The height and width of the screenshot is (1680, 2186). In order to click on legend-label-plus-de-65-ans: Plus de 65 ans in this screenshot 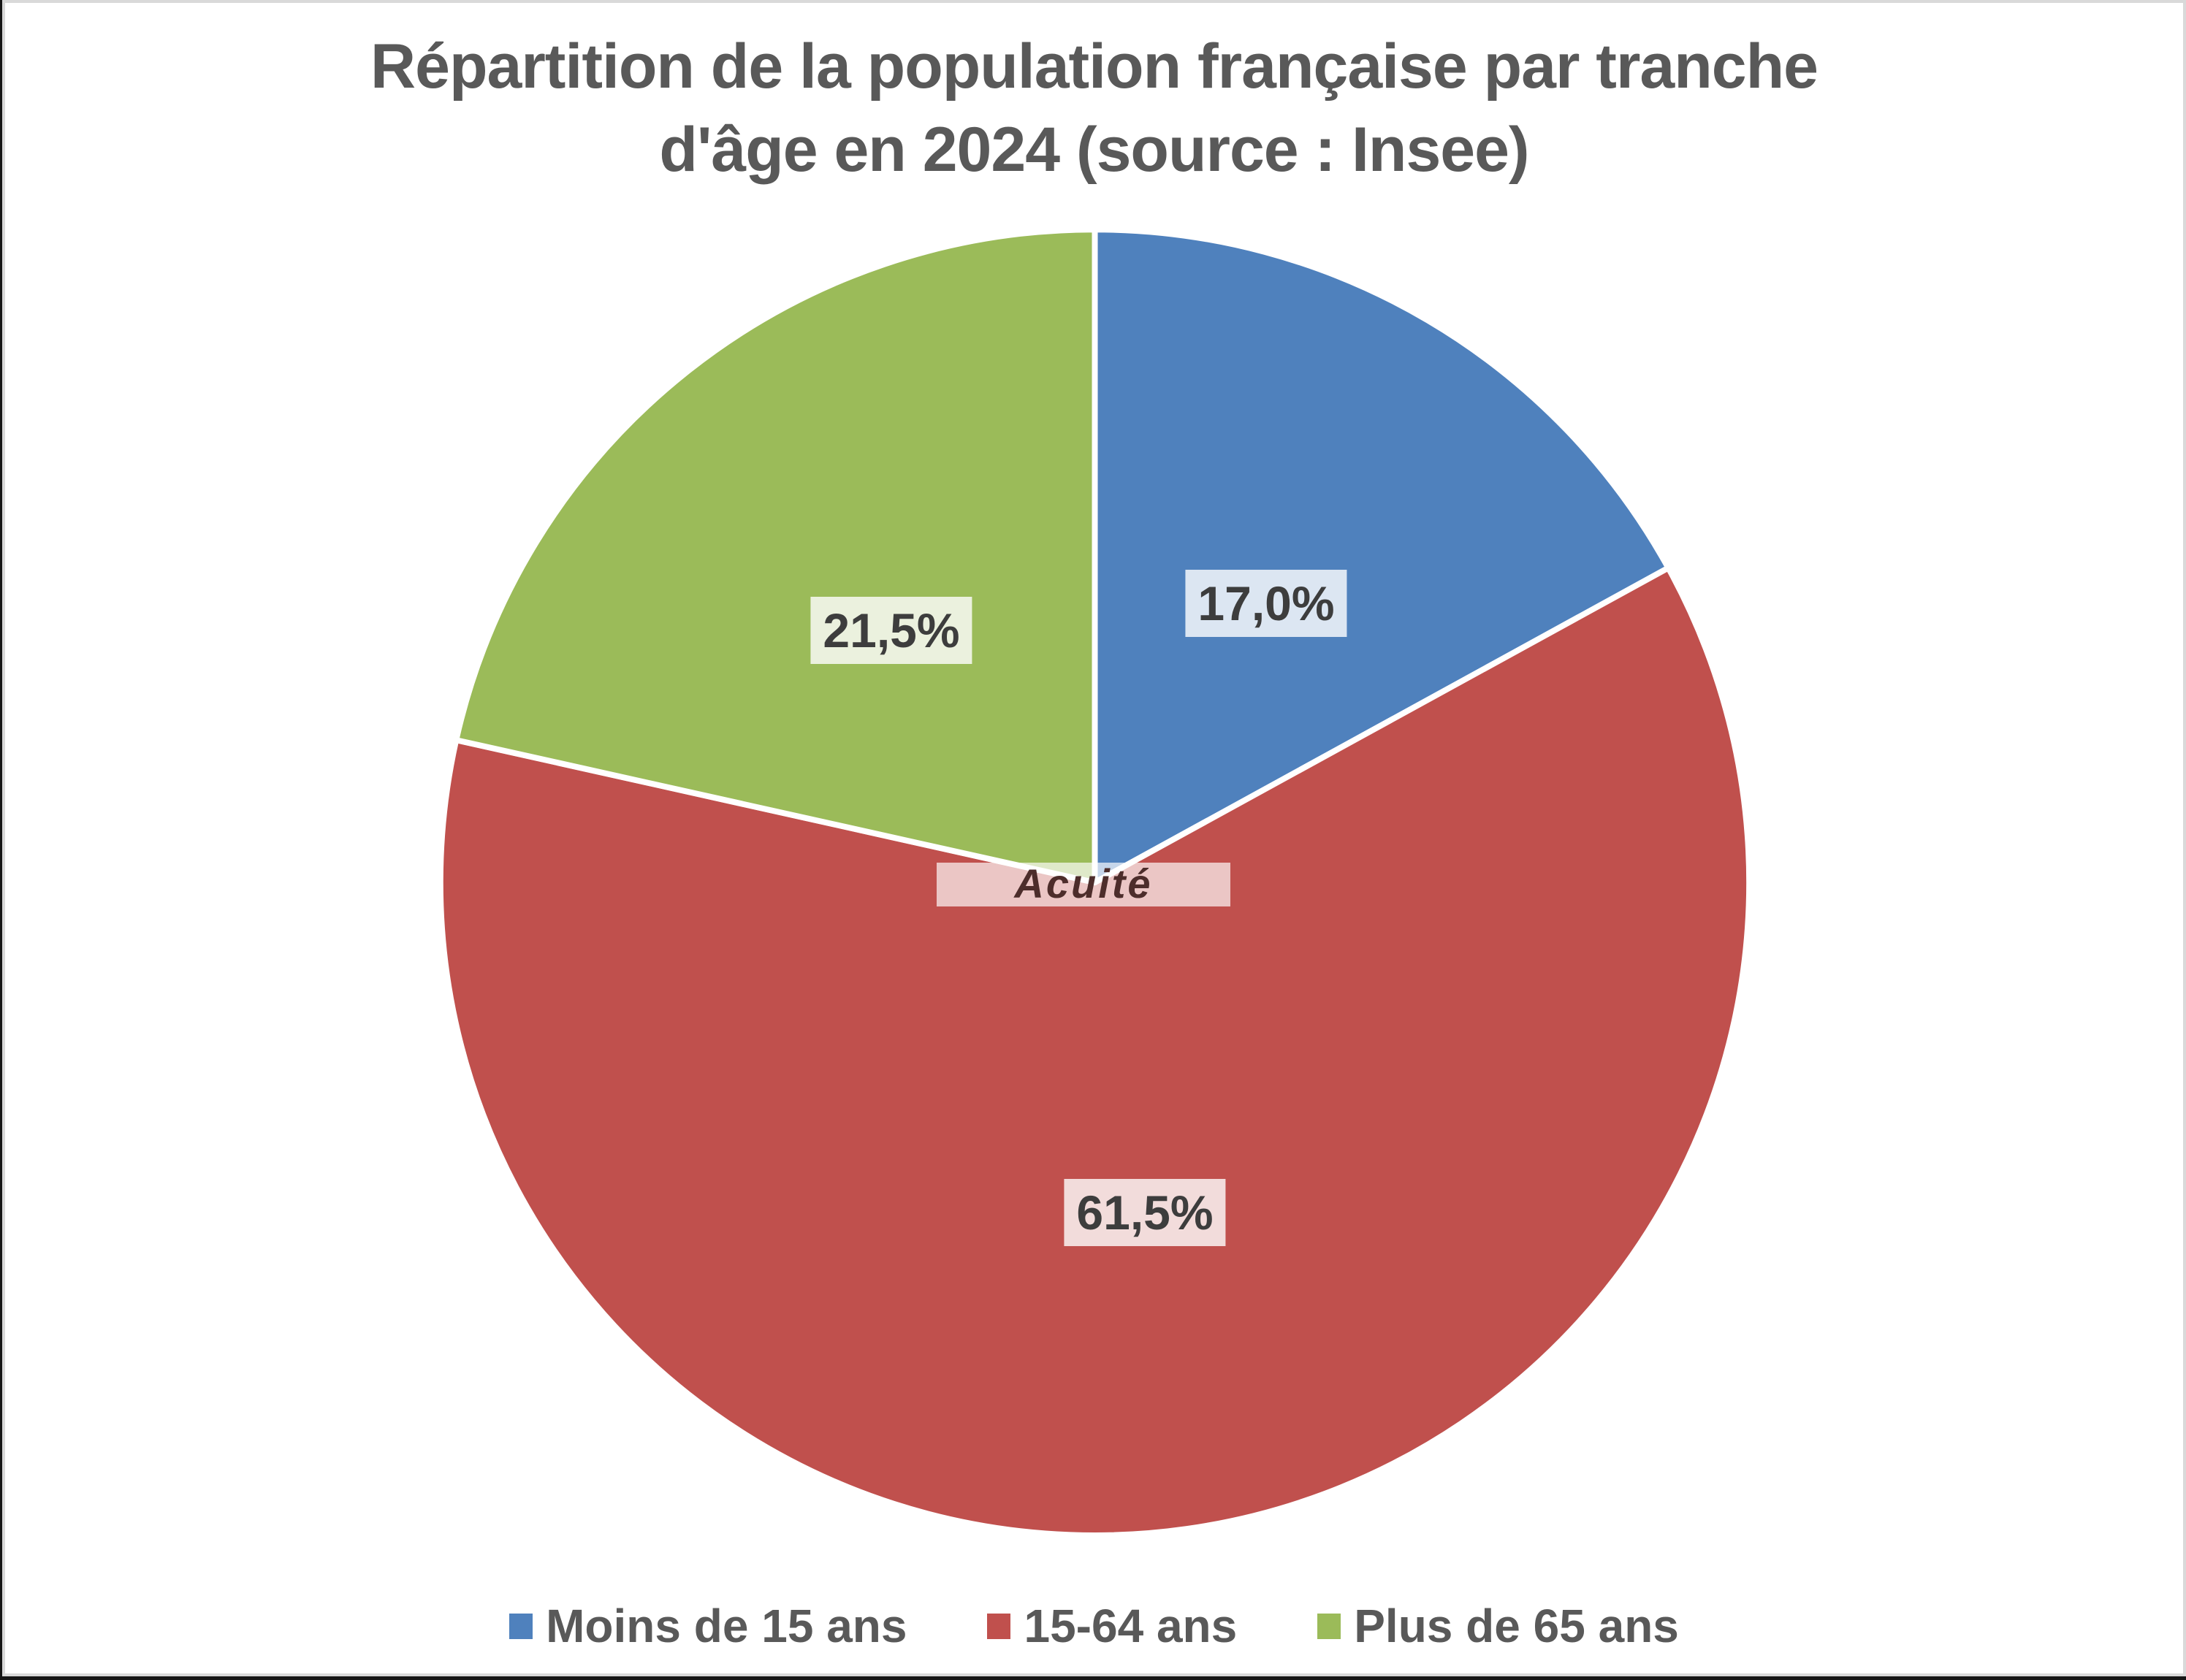, I will do `click(1516, 1626)`.